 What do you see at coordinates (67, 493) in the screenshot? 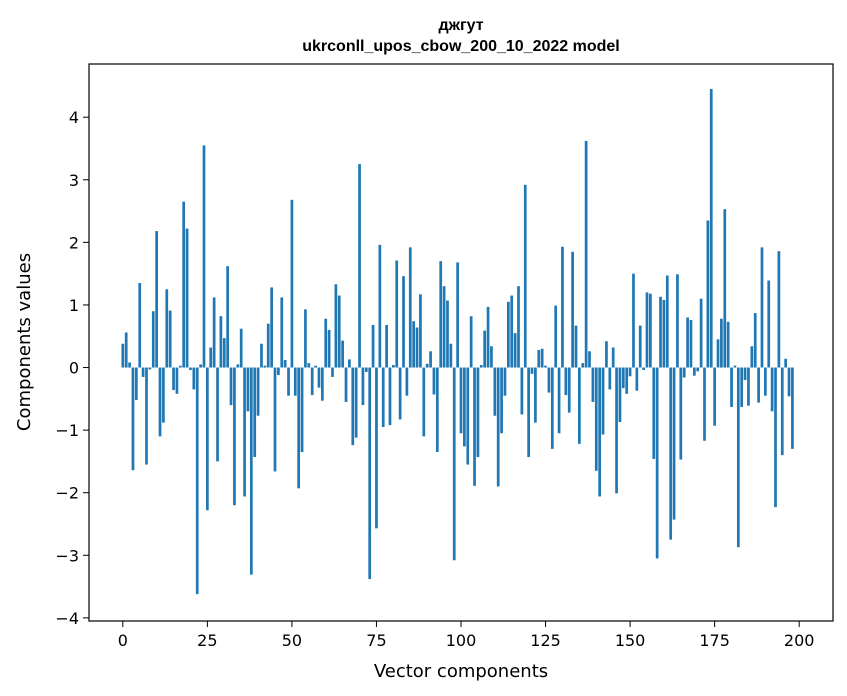
I see `y-tick-label: −2` at bounding box center [67, 493].